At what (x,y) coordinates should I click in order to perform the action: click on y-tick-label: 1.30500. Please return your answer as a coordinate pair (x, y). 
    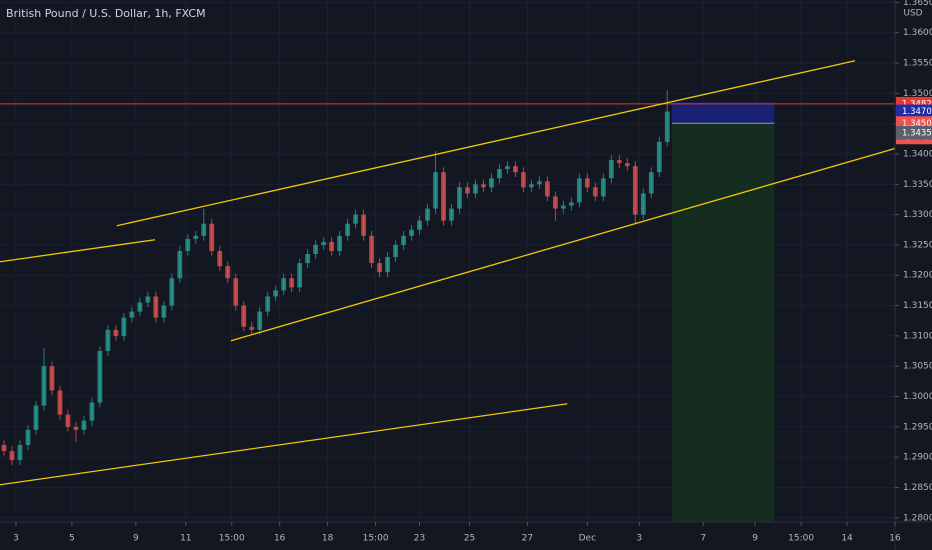
    Looking at the image, I should click on (917, 367).